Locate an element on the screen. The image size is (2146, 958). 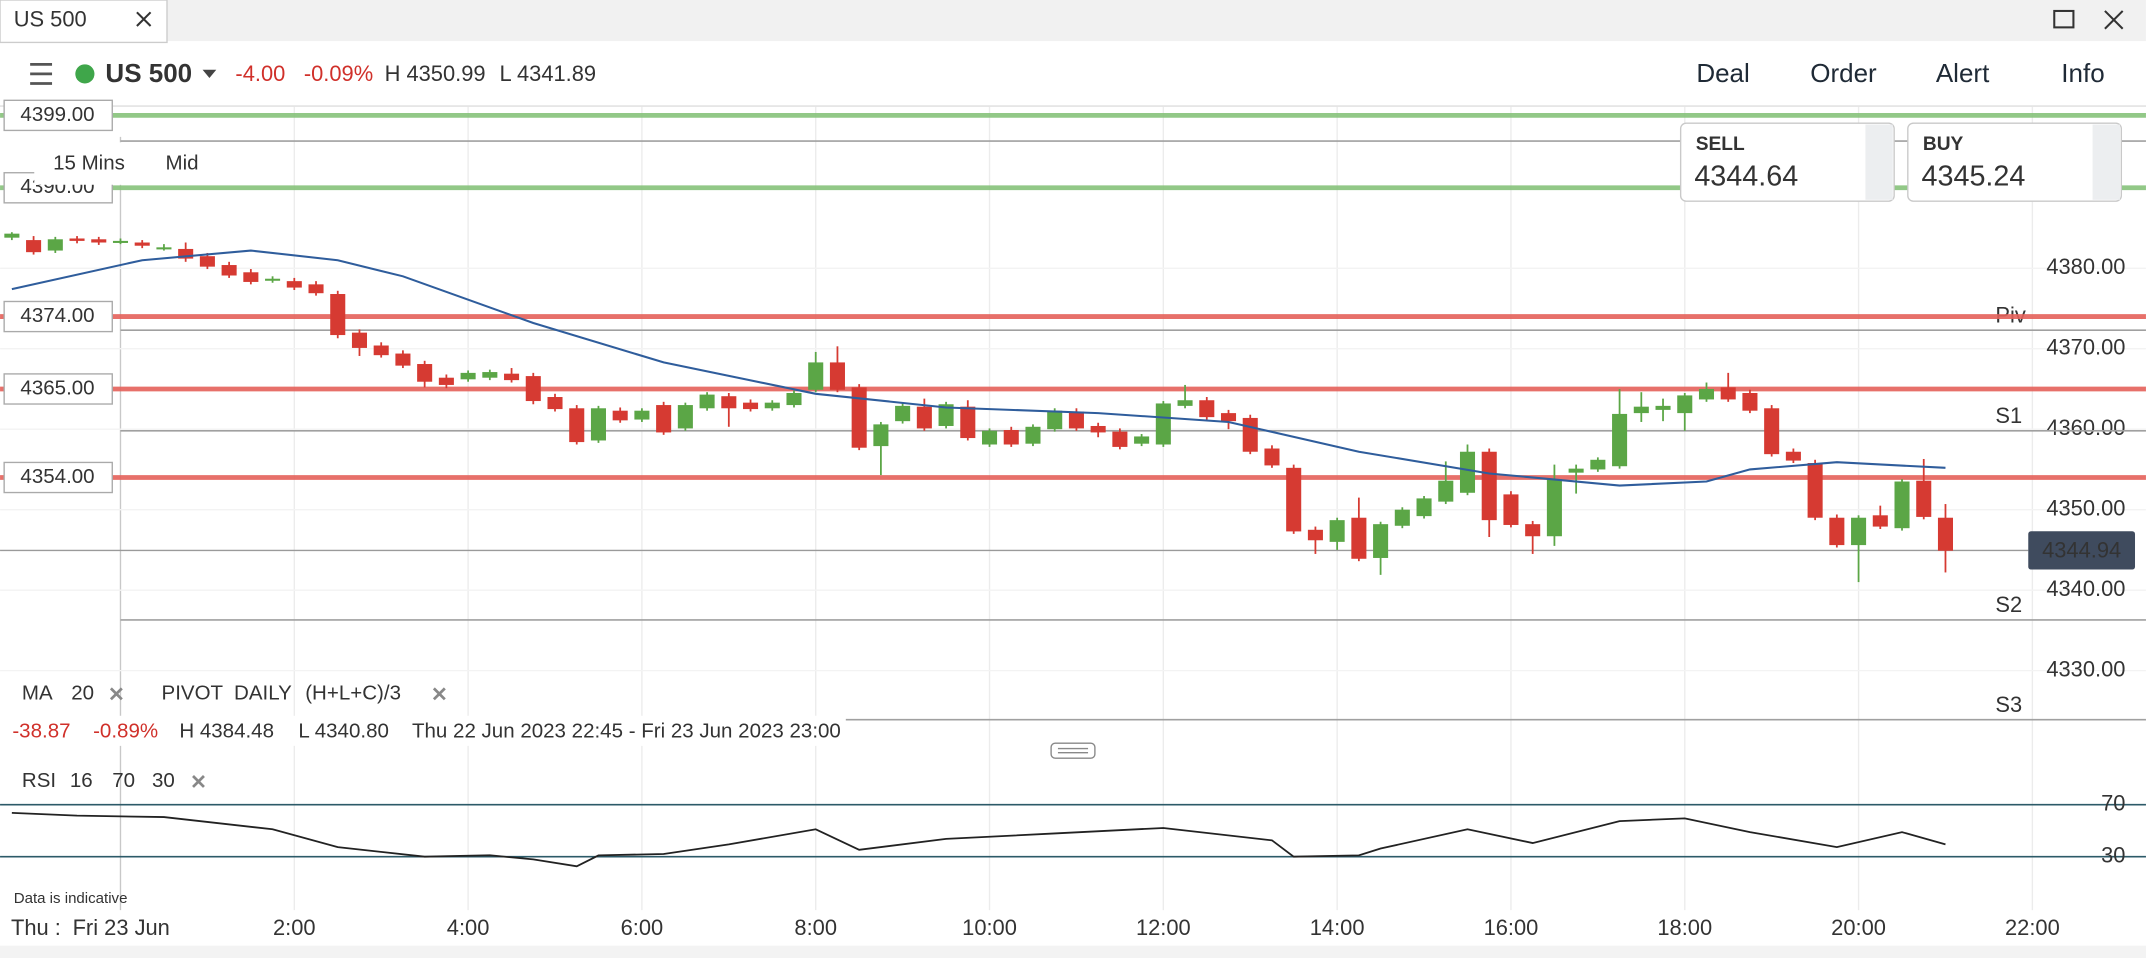
tab is located at coordinates (84, 22).